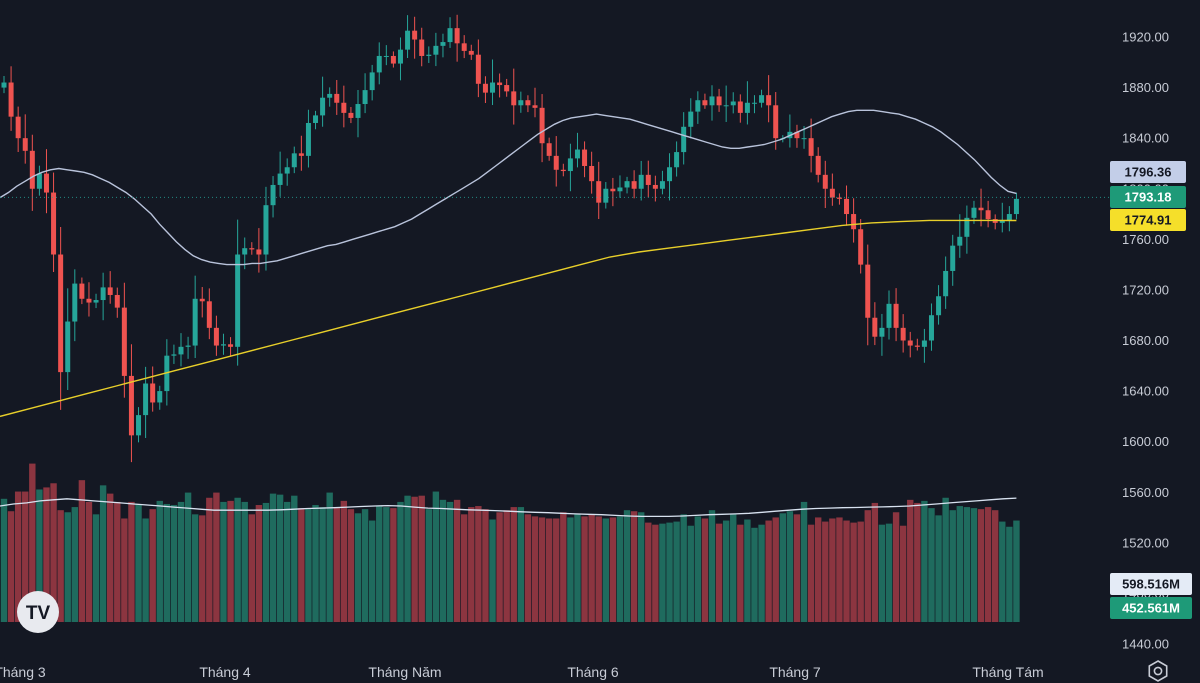  I want to click on tradingview-logo: TV, so click(38, 612).